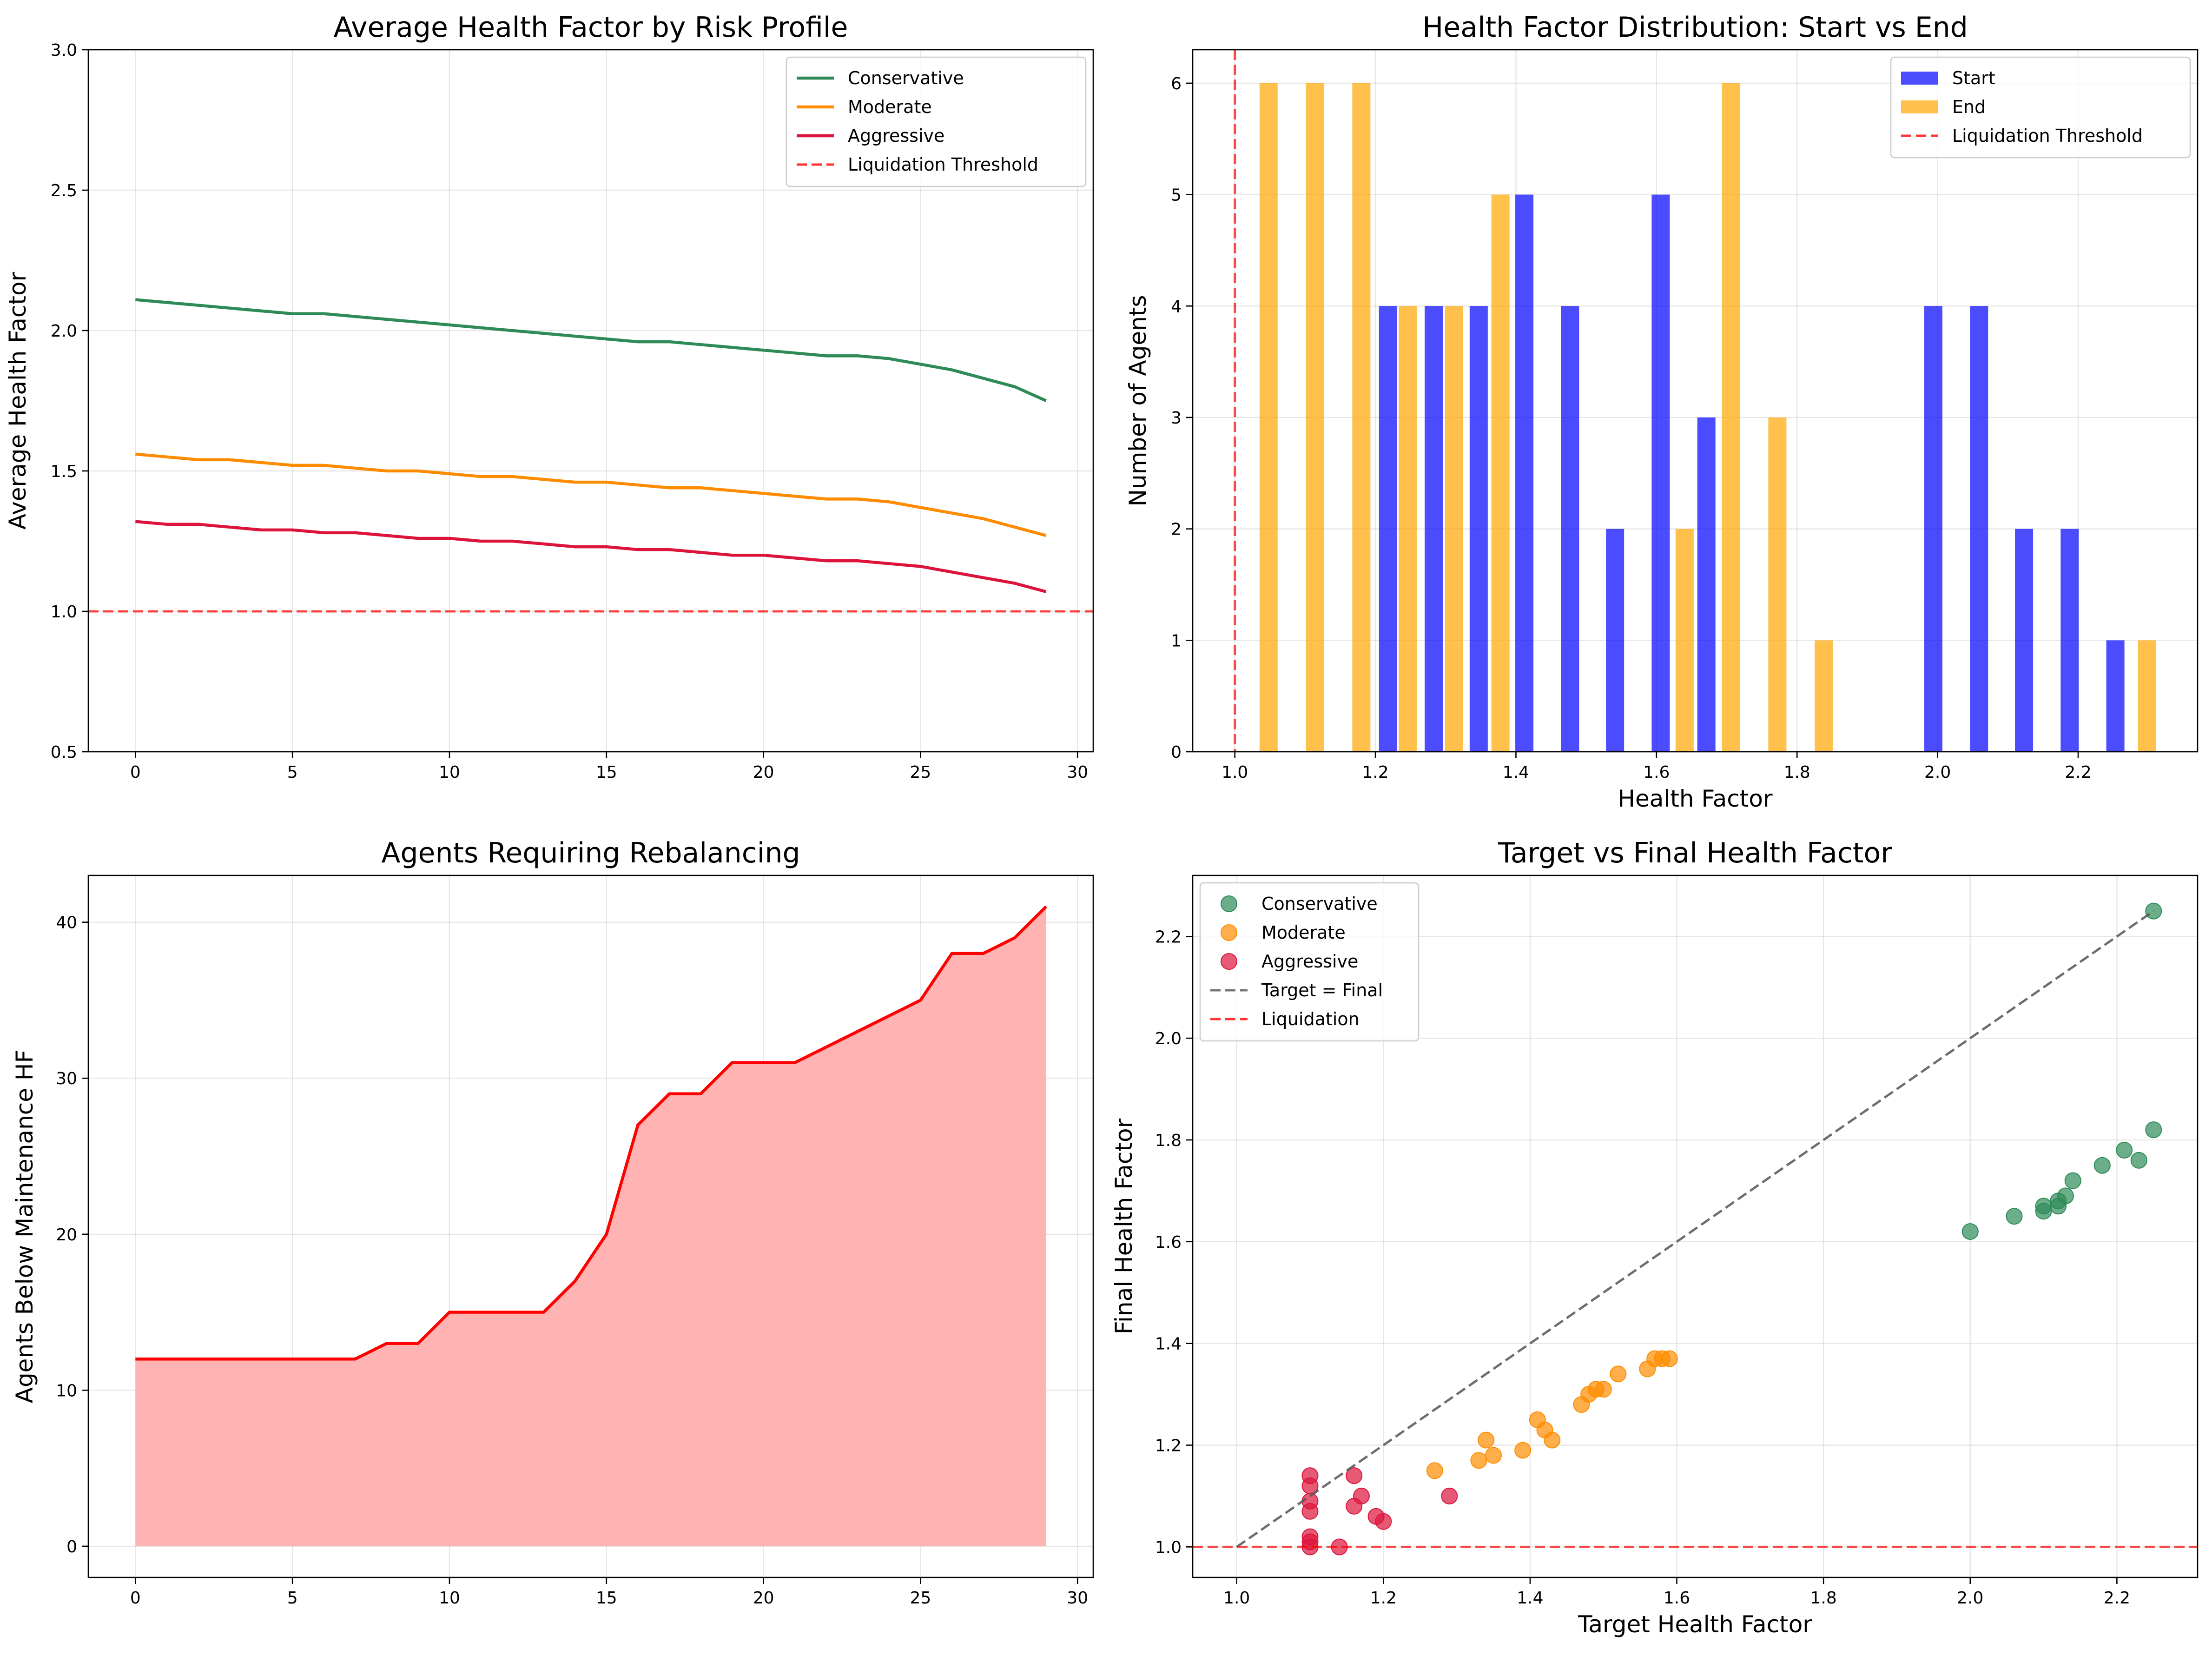 This screenshot has height=1656, width=2212. Describe the element at coordinates (1973, 78) in the screenshot. I see `legend-label: Start` at that location.